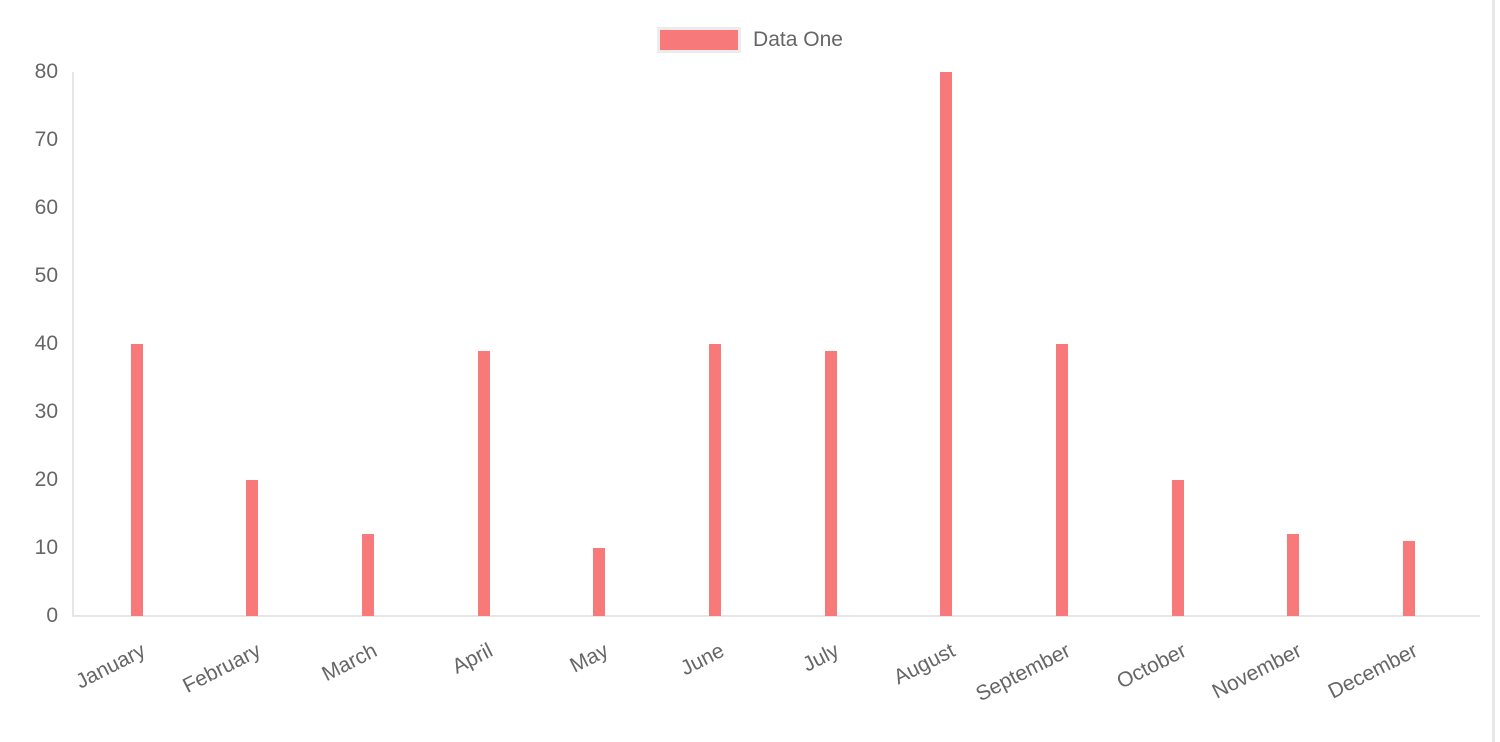  What do you see at coordinates (252, 548) in the screenshot?
I see `bar-february` at bounding box center [252, 548].